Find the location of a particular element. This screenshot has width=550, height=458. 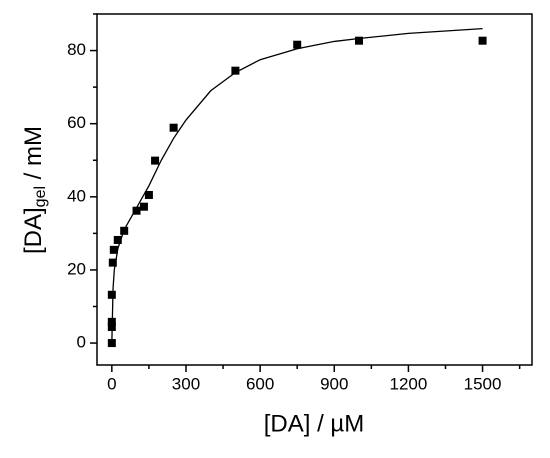

y-tick-label: 80 is located at coordinates (76, 49).